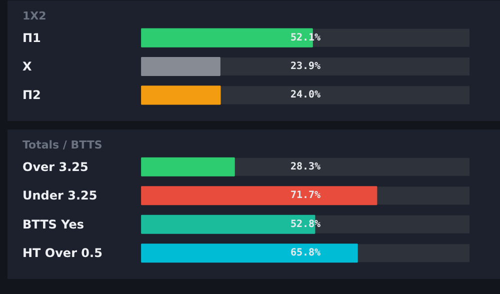 The width and height of the screenshot is (500, 294). What do you see at coordinates (305, 166) in the screenshot?
I see `data-label: 28.3%` at bounding box center [305, 166].